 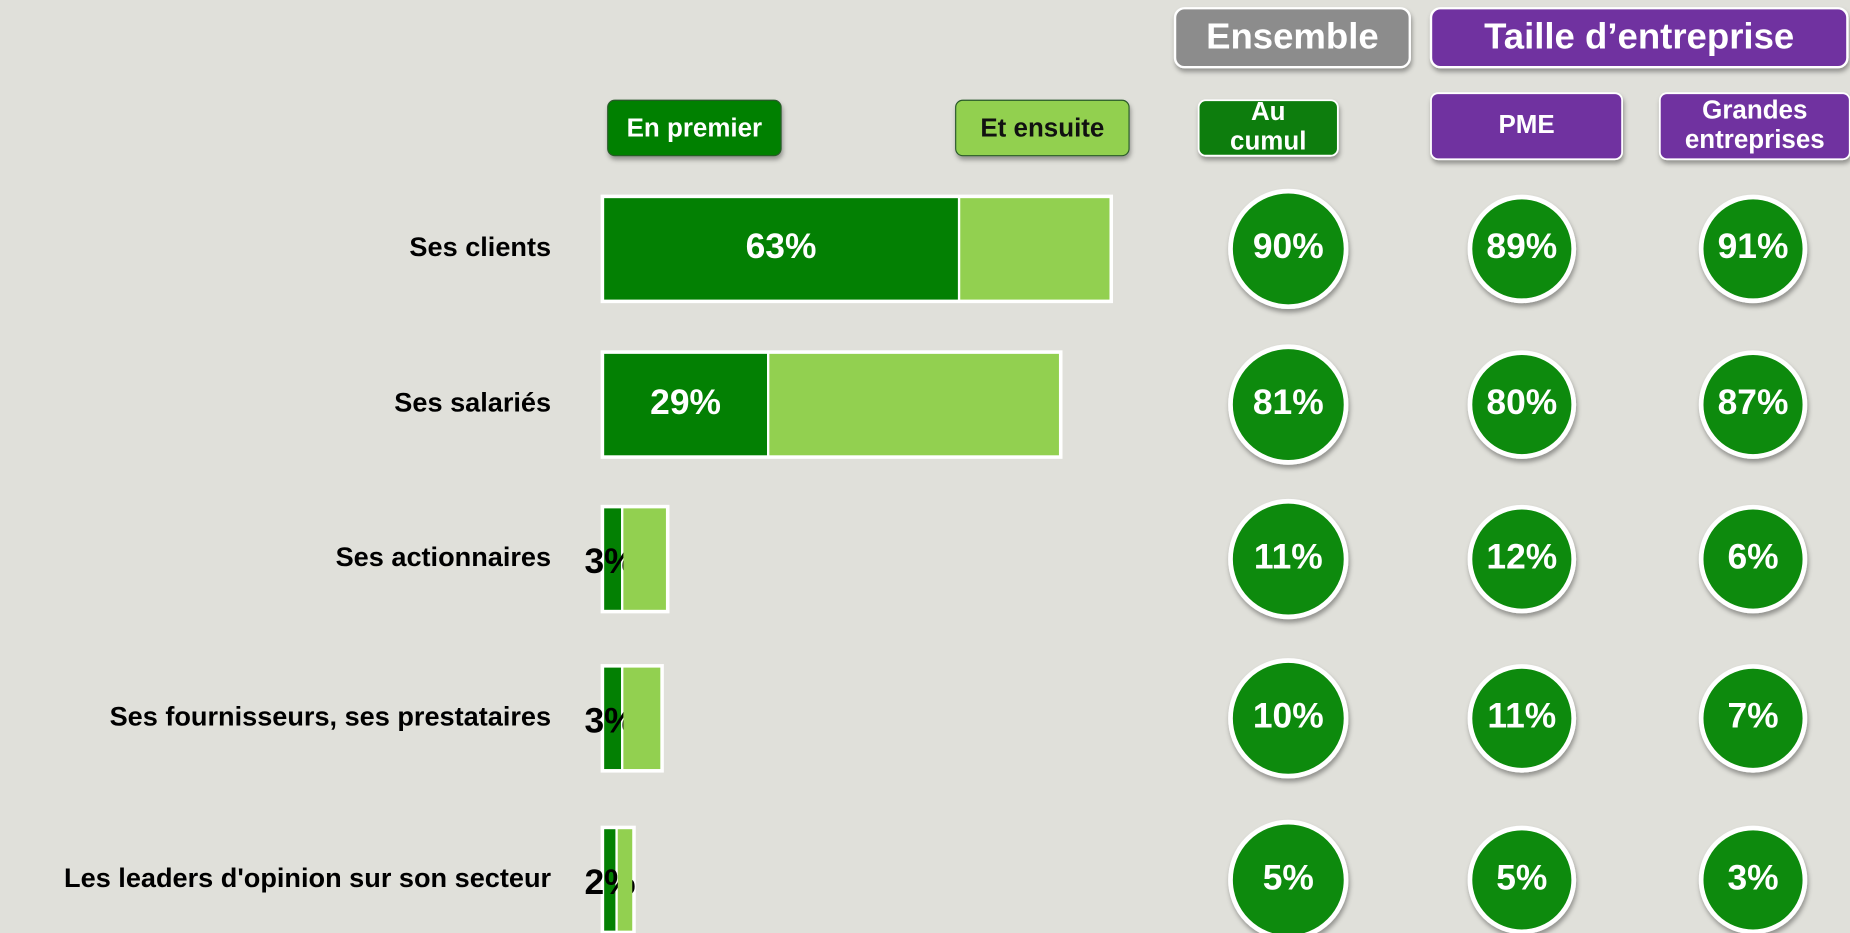 What do you see at coordinates (1755, 124) in the screenshot?
I see `column-title: Grandes entreprises` at bounding box center [1755, 124].